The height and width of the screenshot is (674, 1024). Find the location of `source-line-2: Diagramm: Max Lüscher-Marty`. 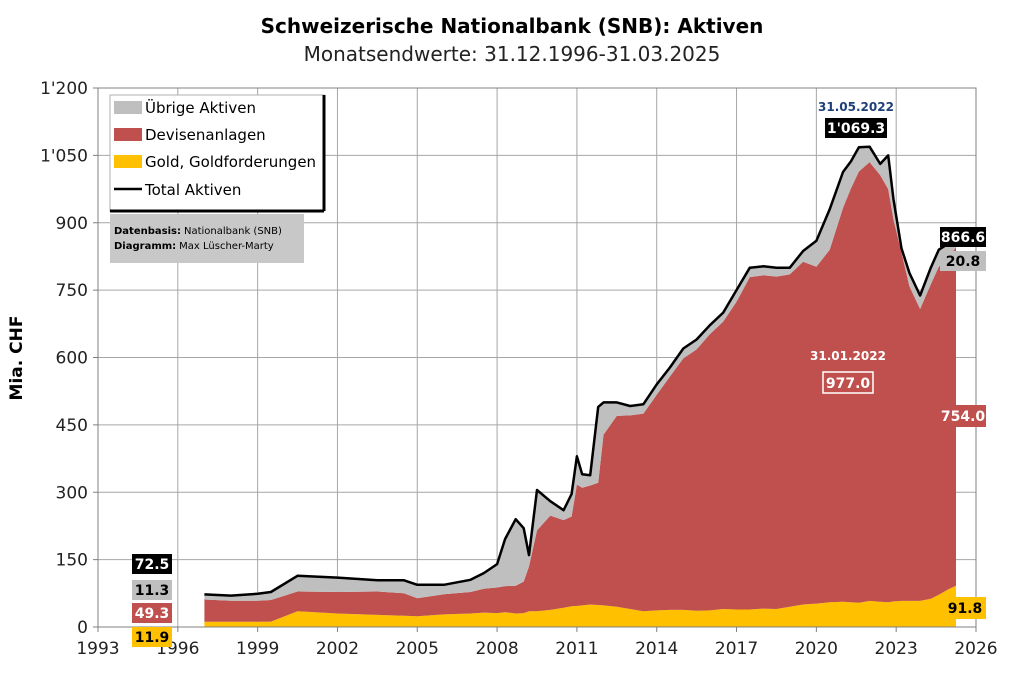

source-line-2: Diagramm: Max Lüscher-Marty is located at coordinates (194, 246).